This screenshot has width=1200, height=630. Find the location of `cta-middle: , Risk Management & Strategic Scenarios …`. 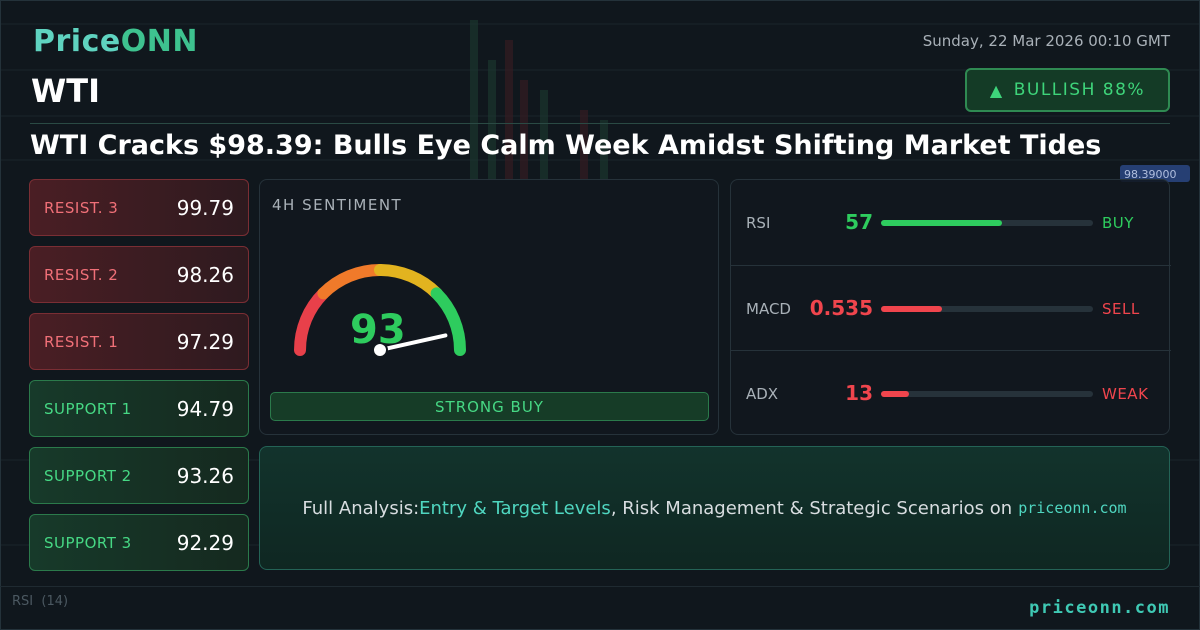

cta-middle: , Risk Management & Strategic Scenarios … is located at coordinates (811, 508).